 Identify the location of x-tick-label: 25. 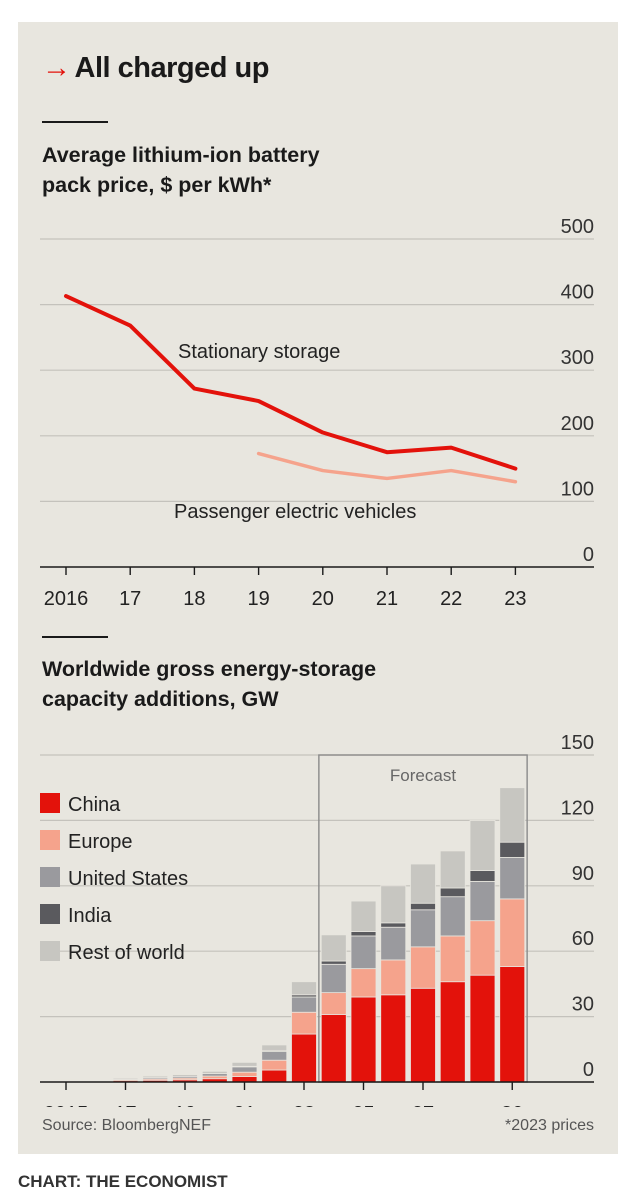
(363, 1105).